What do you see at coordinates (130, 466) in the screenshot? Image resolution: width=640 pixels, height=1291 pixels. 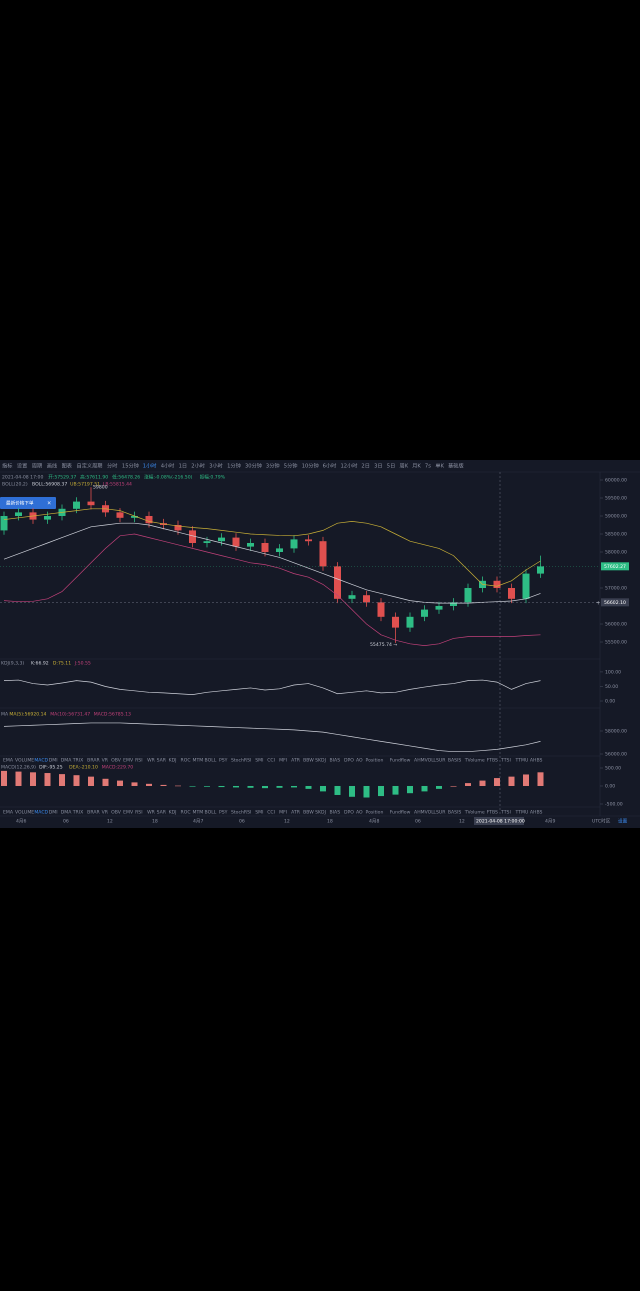 I see `toolbar-item: 15分钟` at bounding box center [130, 466].